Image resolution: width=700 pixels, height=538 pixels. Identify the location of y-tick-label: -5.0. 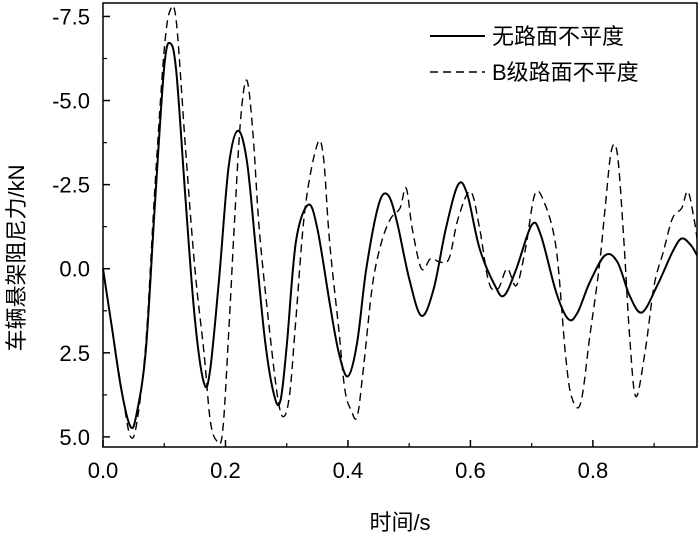
(71, 101).